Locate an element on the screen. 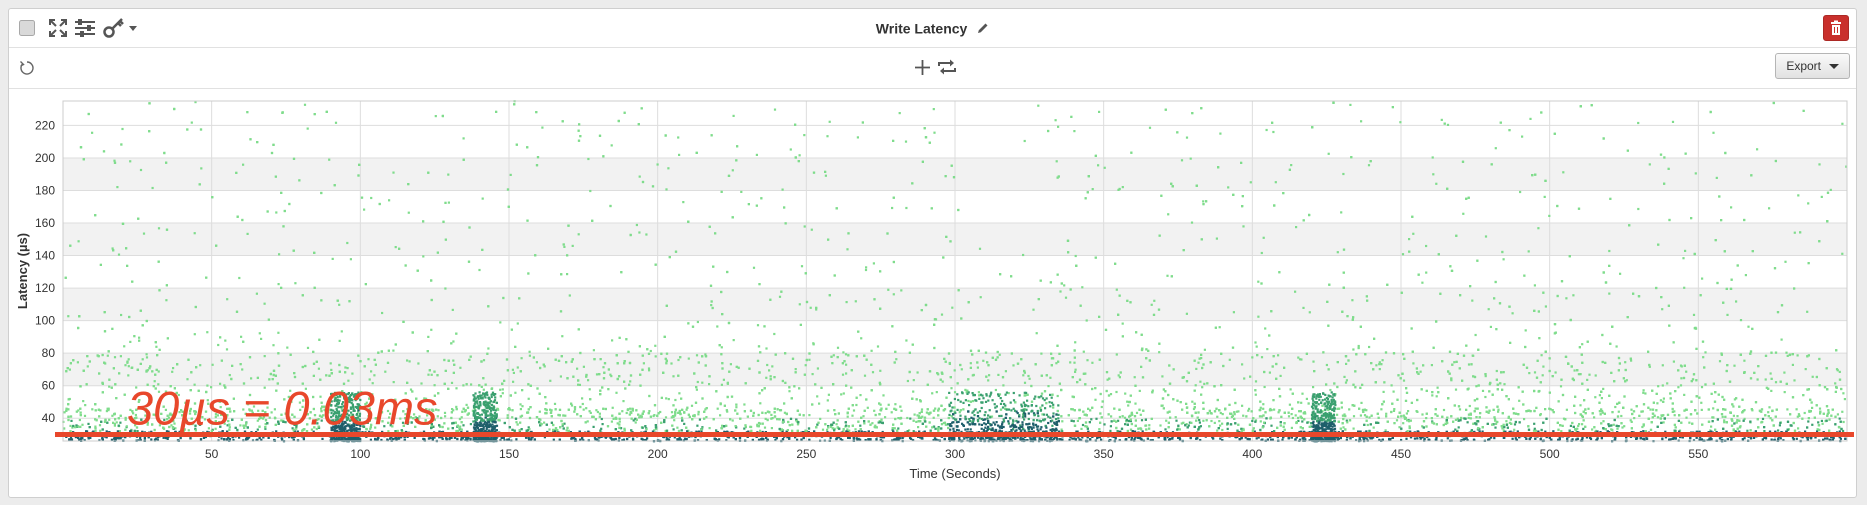 The image size is (1867, 505). checkbox-icon is located at coordinates (27, 28).